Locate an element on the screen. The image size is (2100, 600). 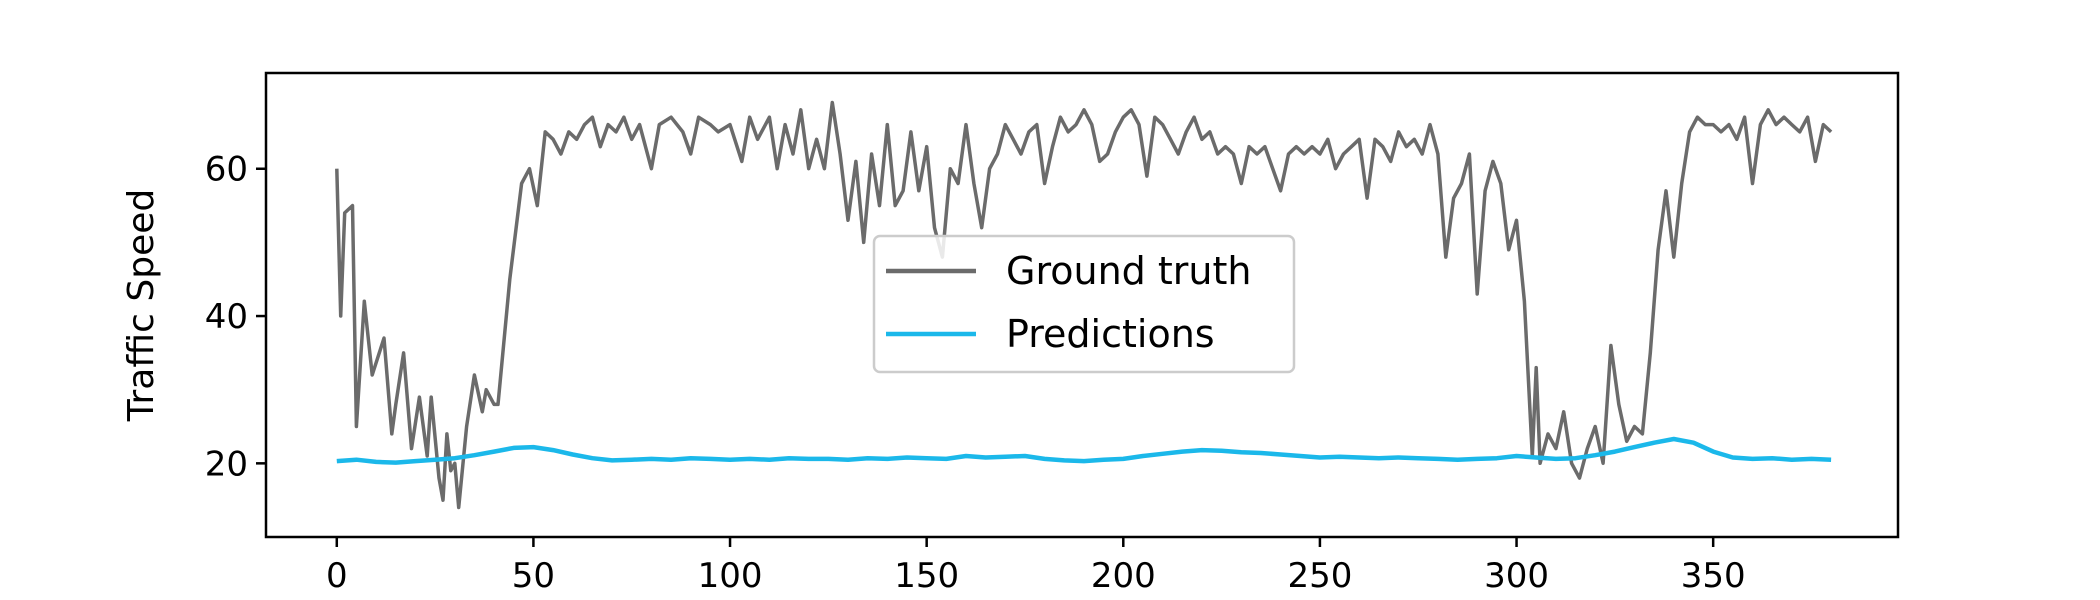
x-tick-label: 150 is located at coordinates (926, 576).